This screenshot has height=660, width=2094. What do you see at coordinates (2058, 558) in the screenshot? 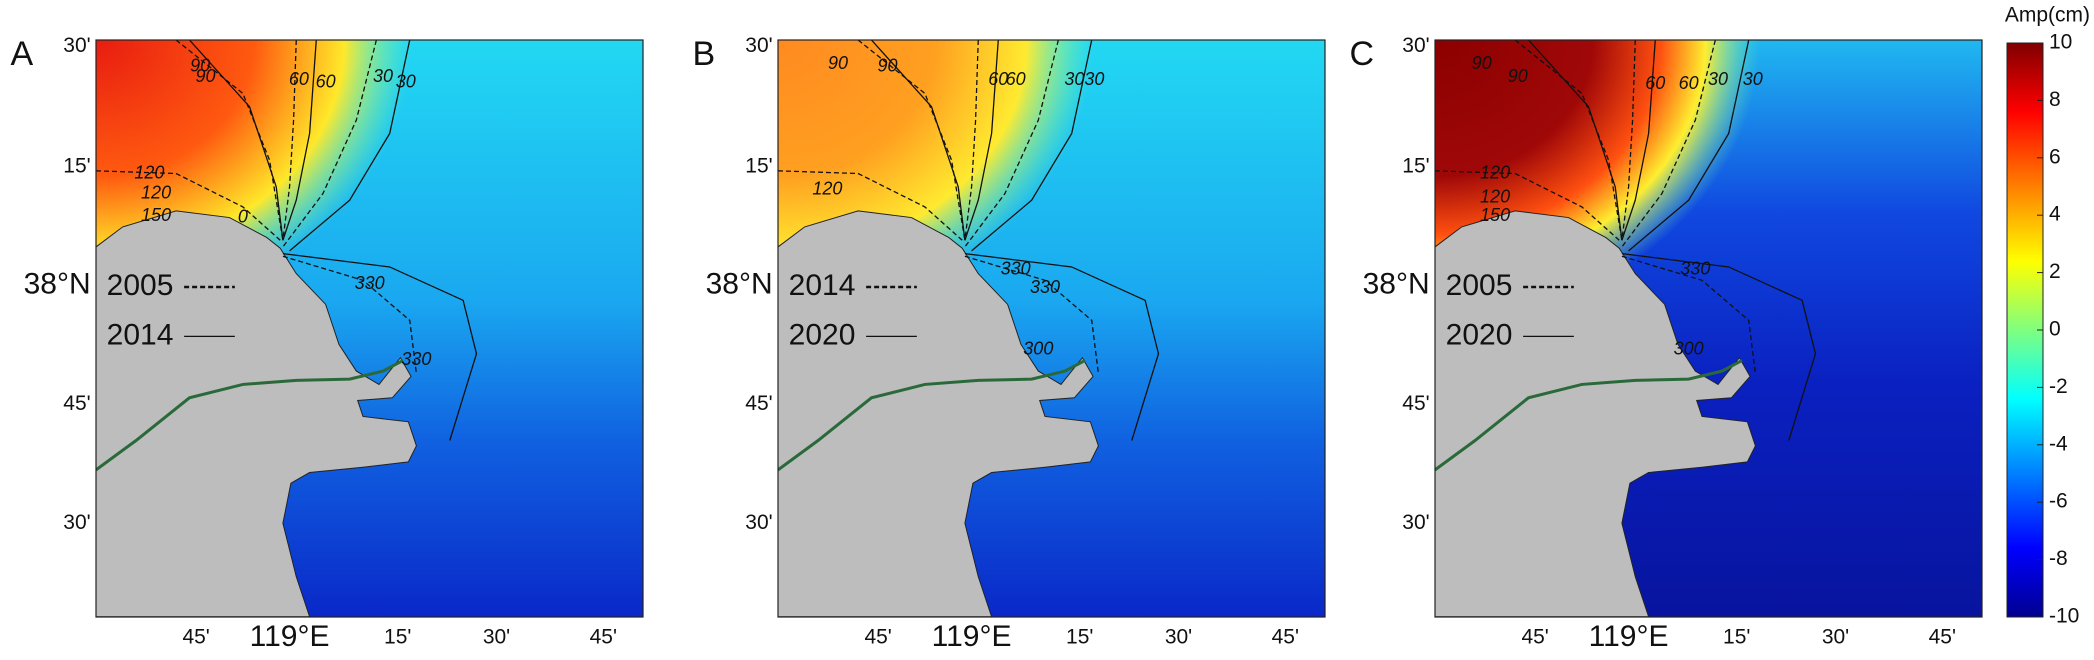
I see `colorbar-tick-label: -8` at bounding box center [2058, 558].